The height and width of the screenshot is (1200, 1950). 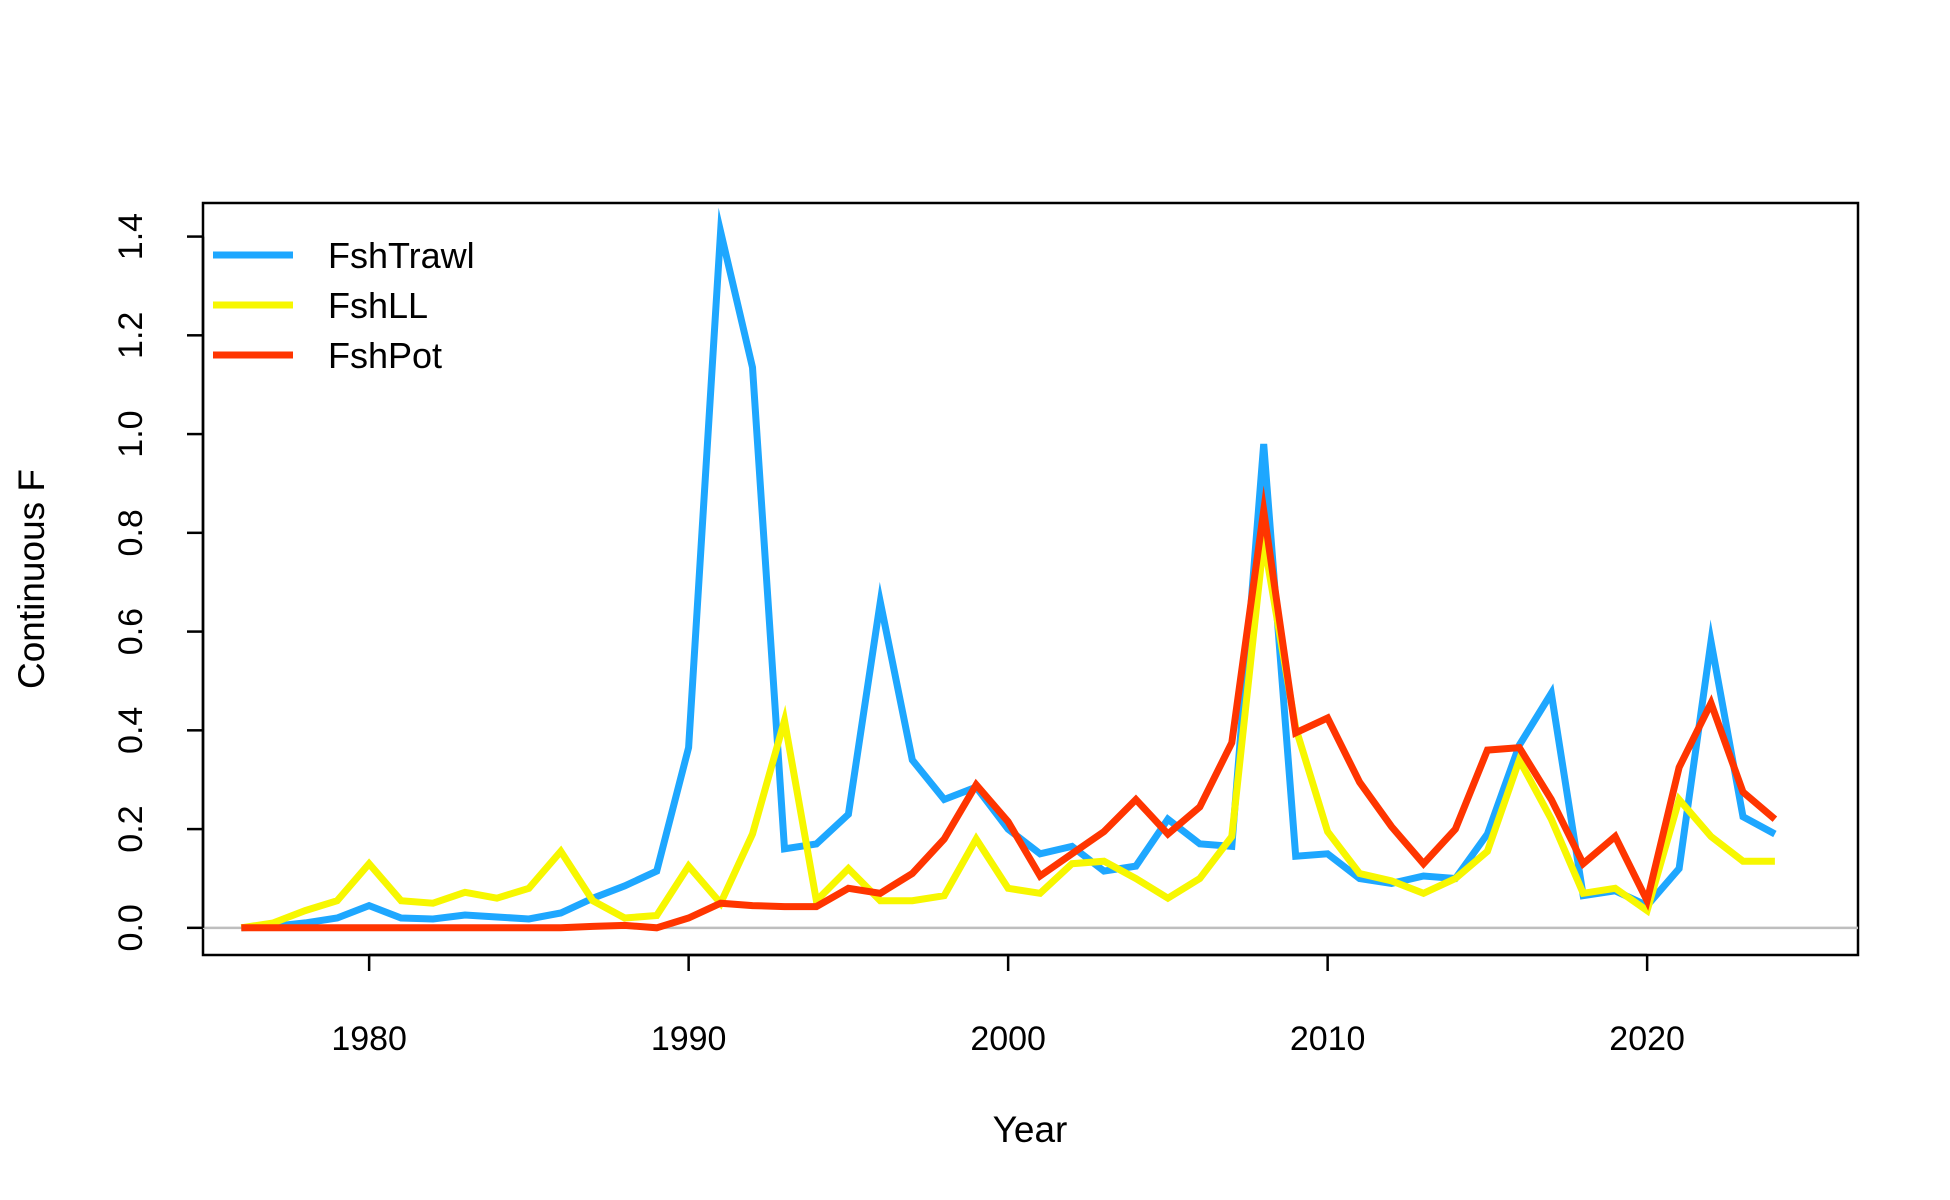 I want to click on x-tick-label: 1990, so click(x=689, y=1039).